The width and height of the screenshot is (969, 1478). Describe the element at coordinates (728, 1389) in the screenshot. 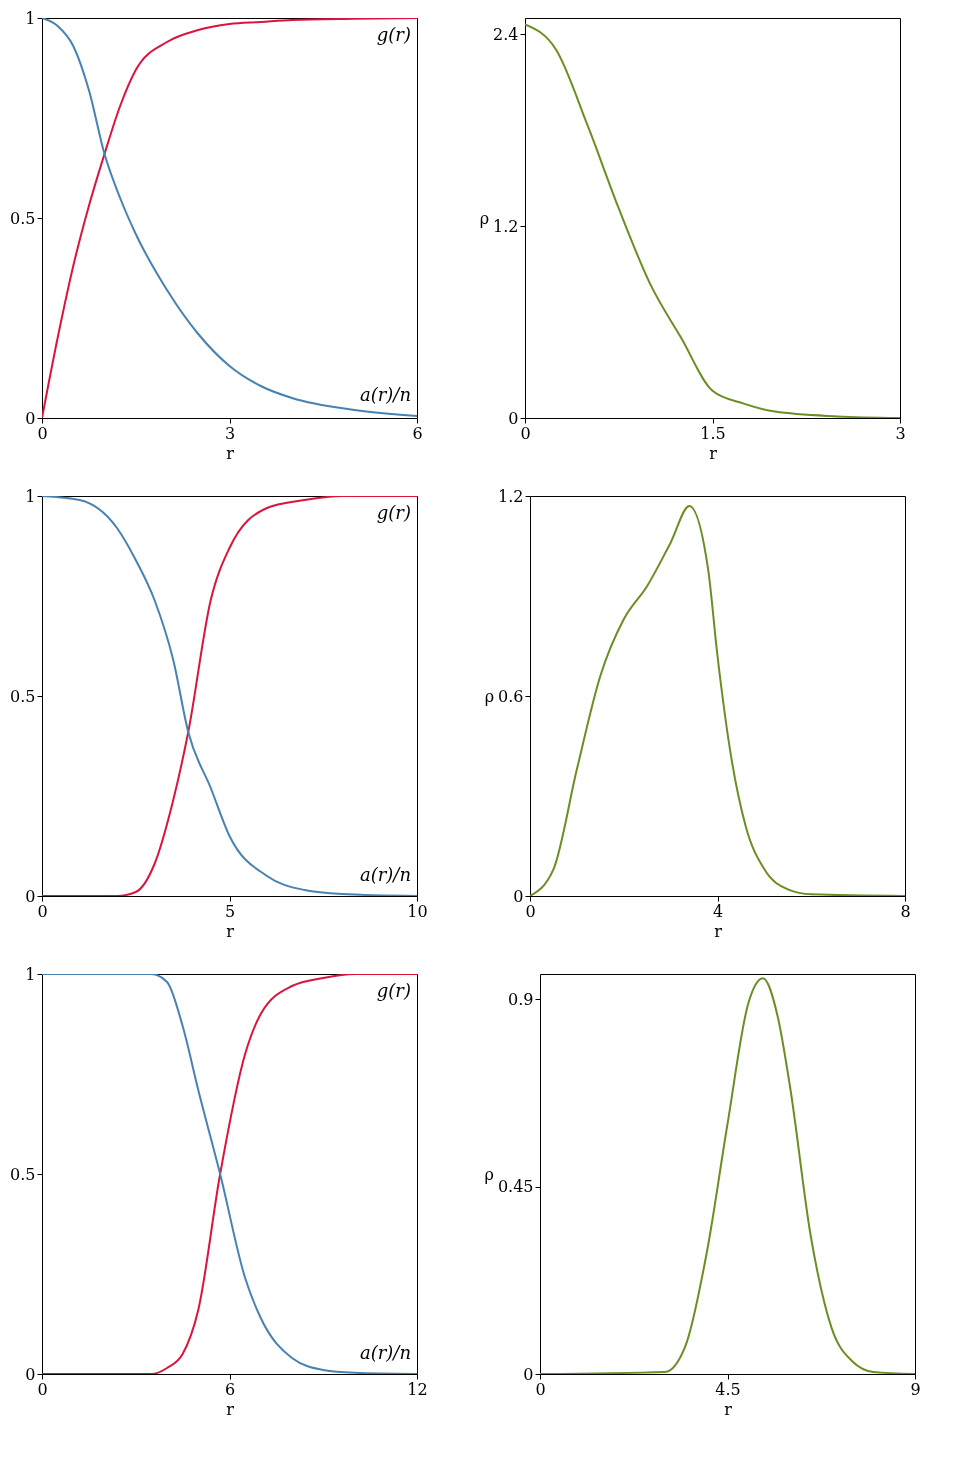

I see `x-tick-label: 4.5` at that location.